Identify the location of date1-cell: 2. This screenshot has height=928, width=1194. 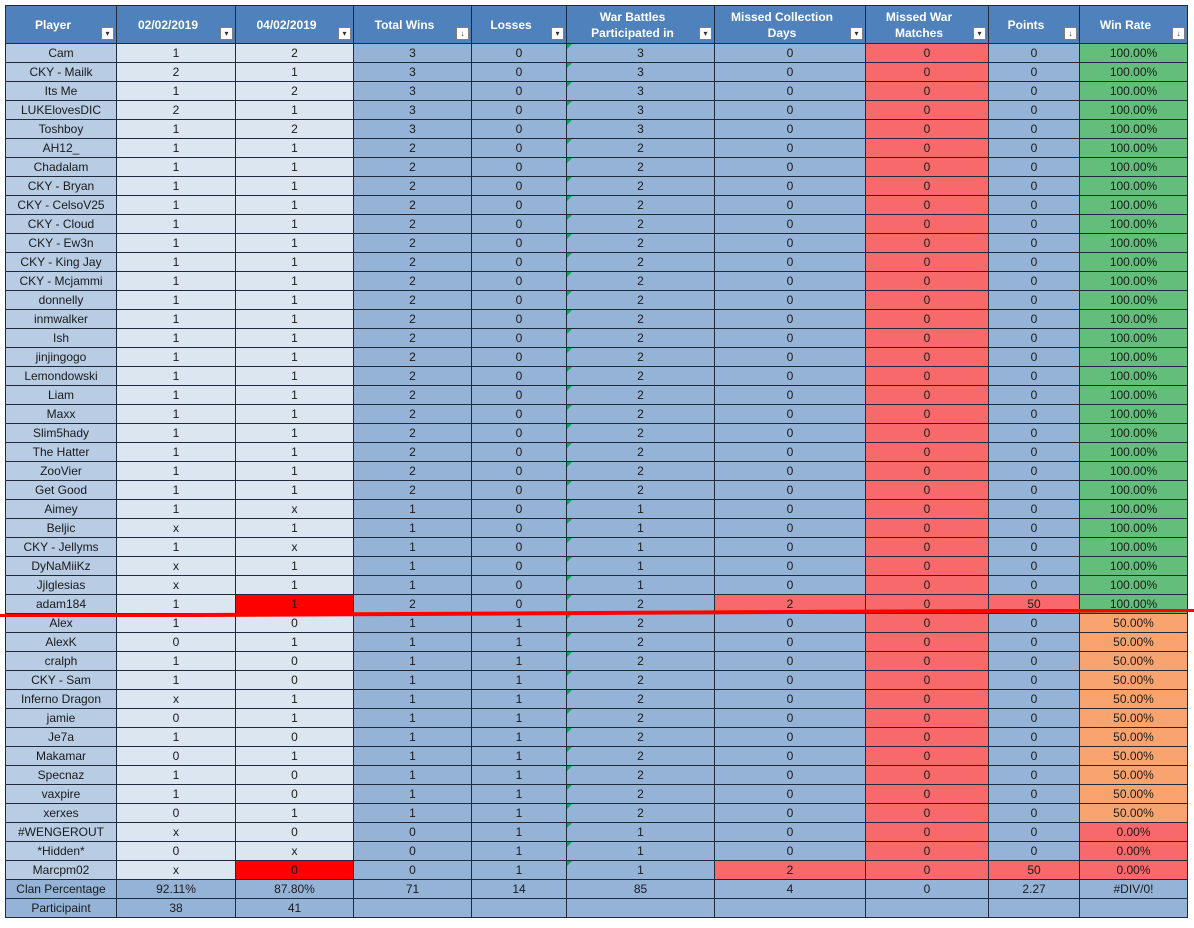
(176, 72).